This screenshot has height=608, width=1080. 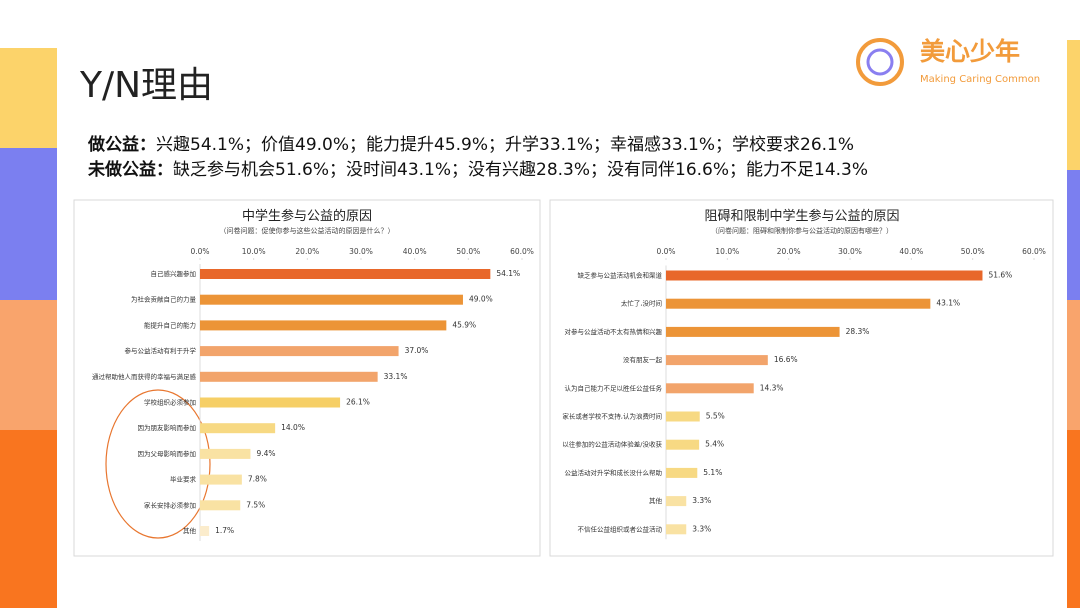 I want to click on category-label: 以往参加的公益活动体验差/没收获, so click(x=612, y=444).